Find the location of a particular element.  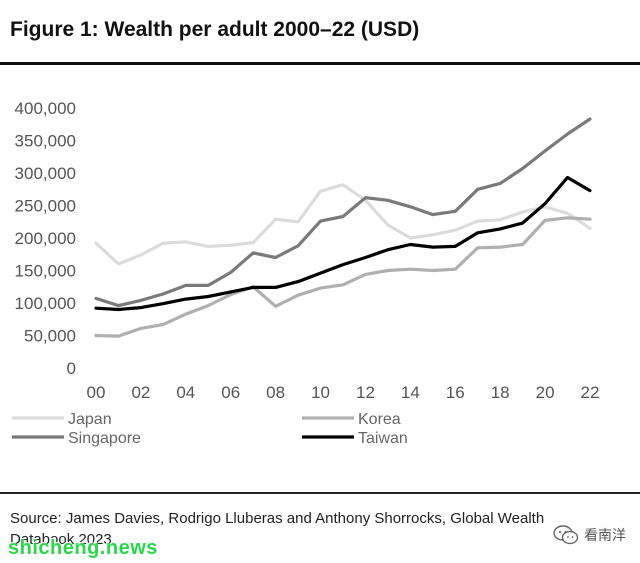

legend-label-taiwan: Taiwan is located at coordinates (383, 438).